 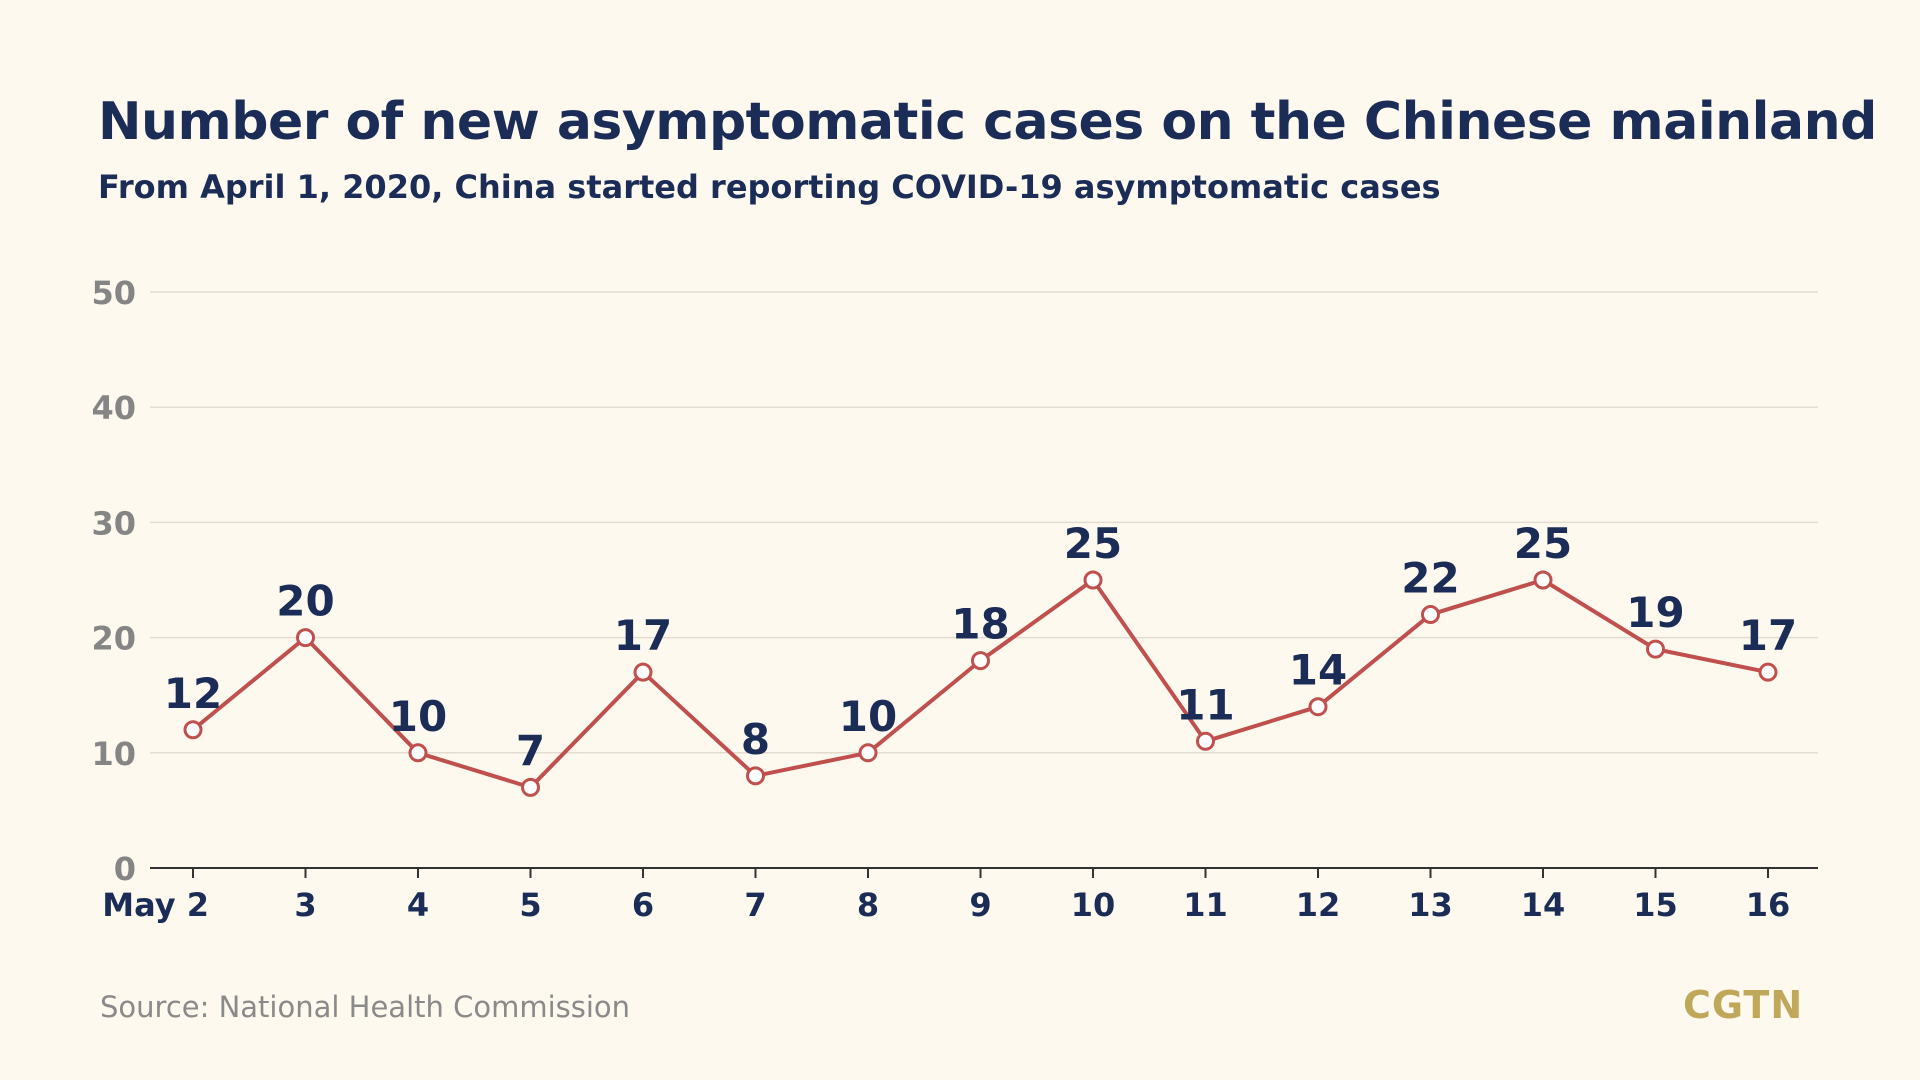 What do you see at coordinates (155, 905) in the screenshot?
I see `x-tick-label: May 2` at bounding box center [155, 905].